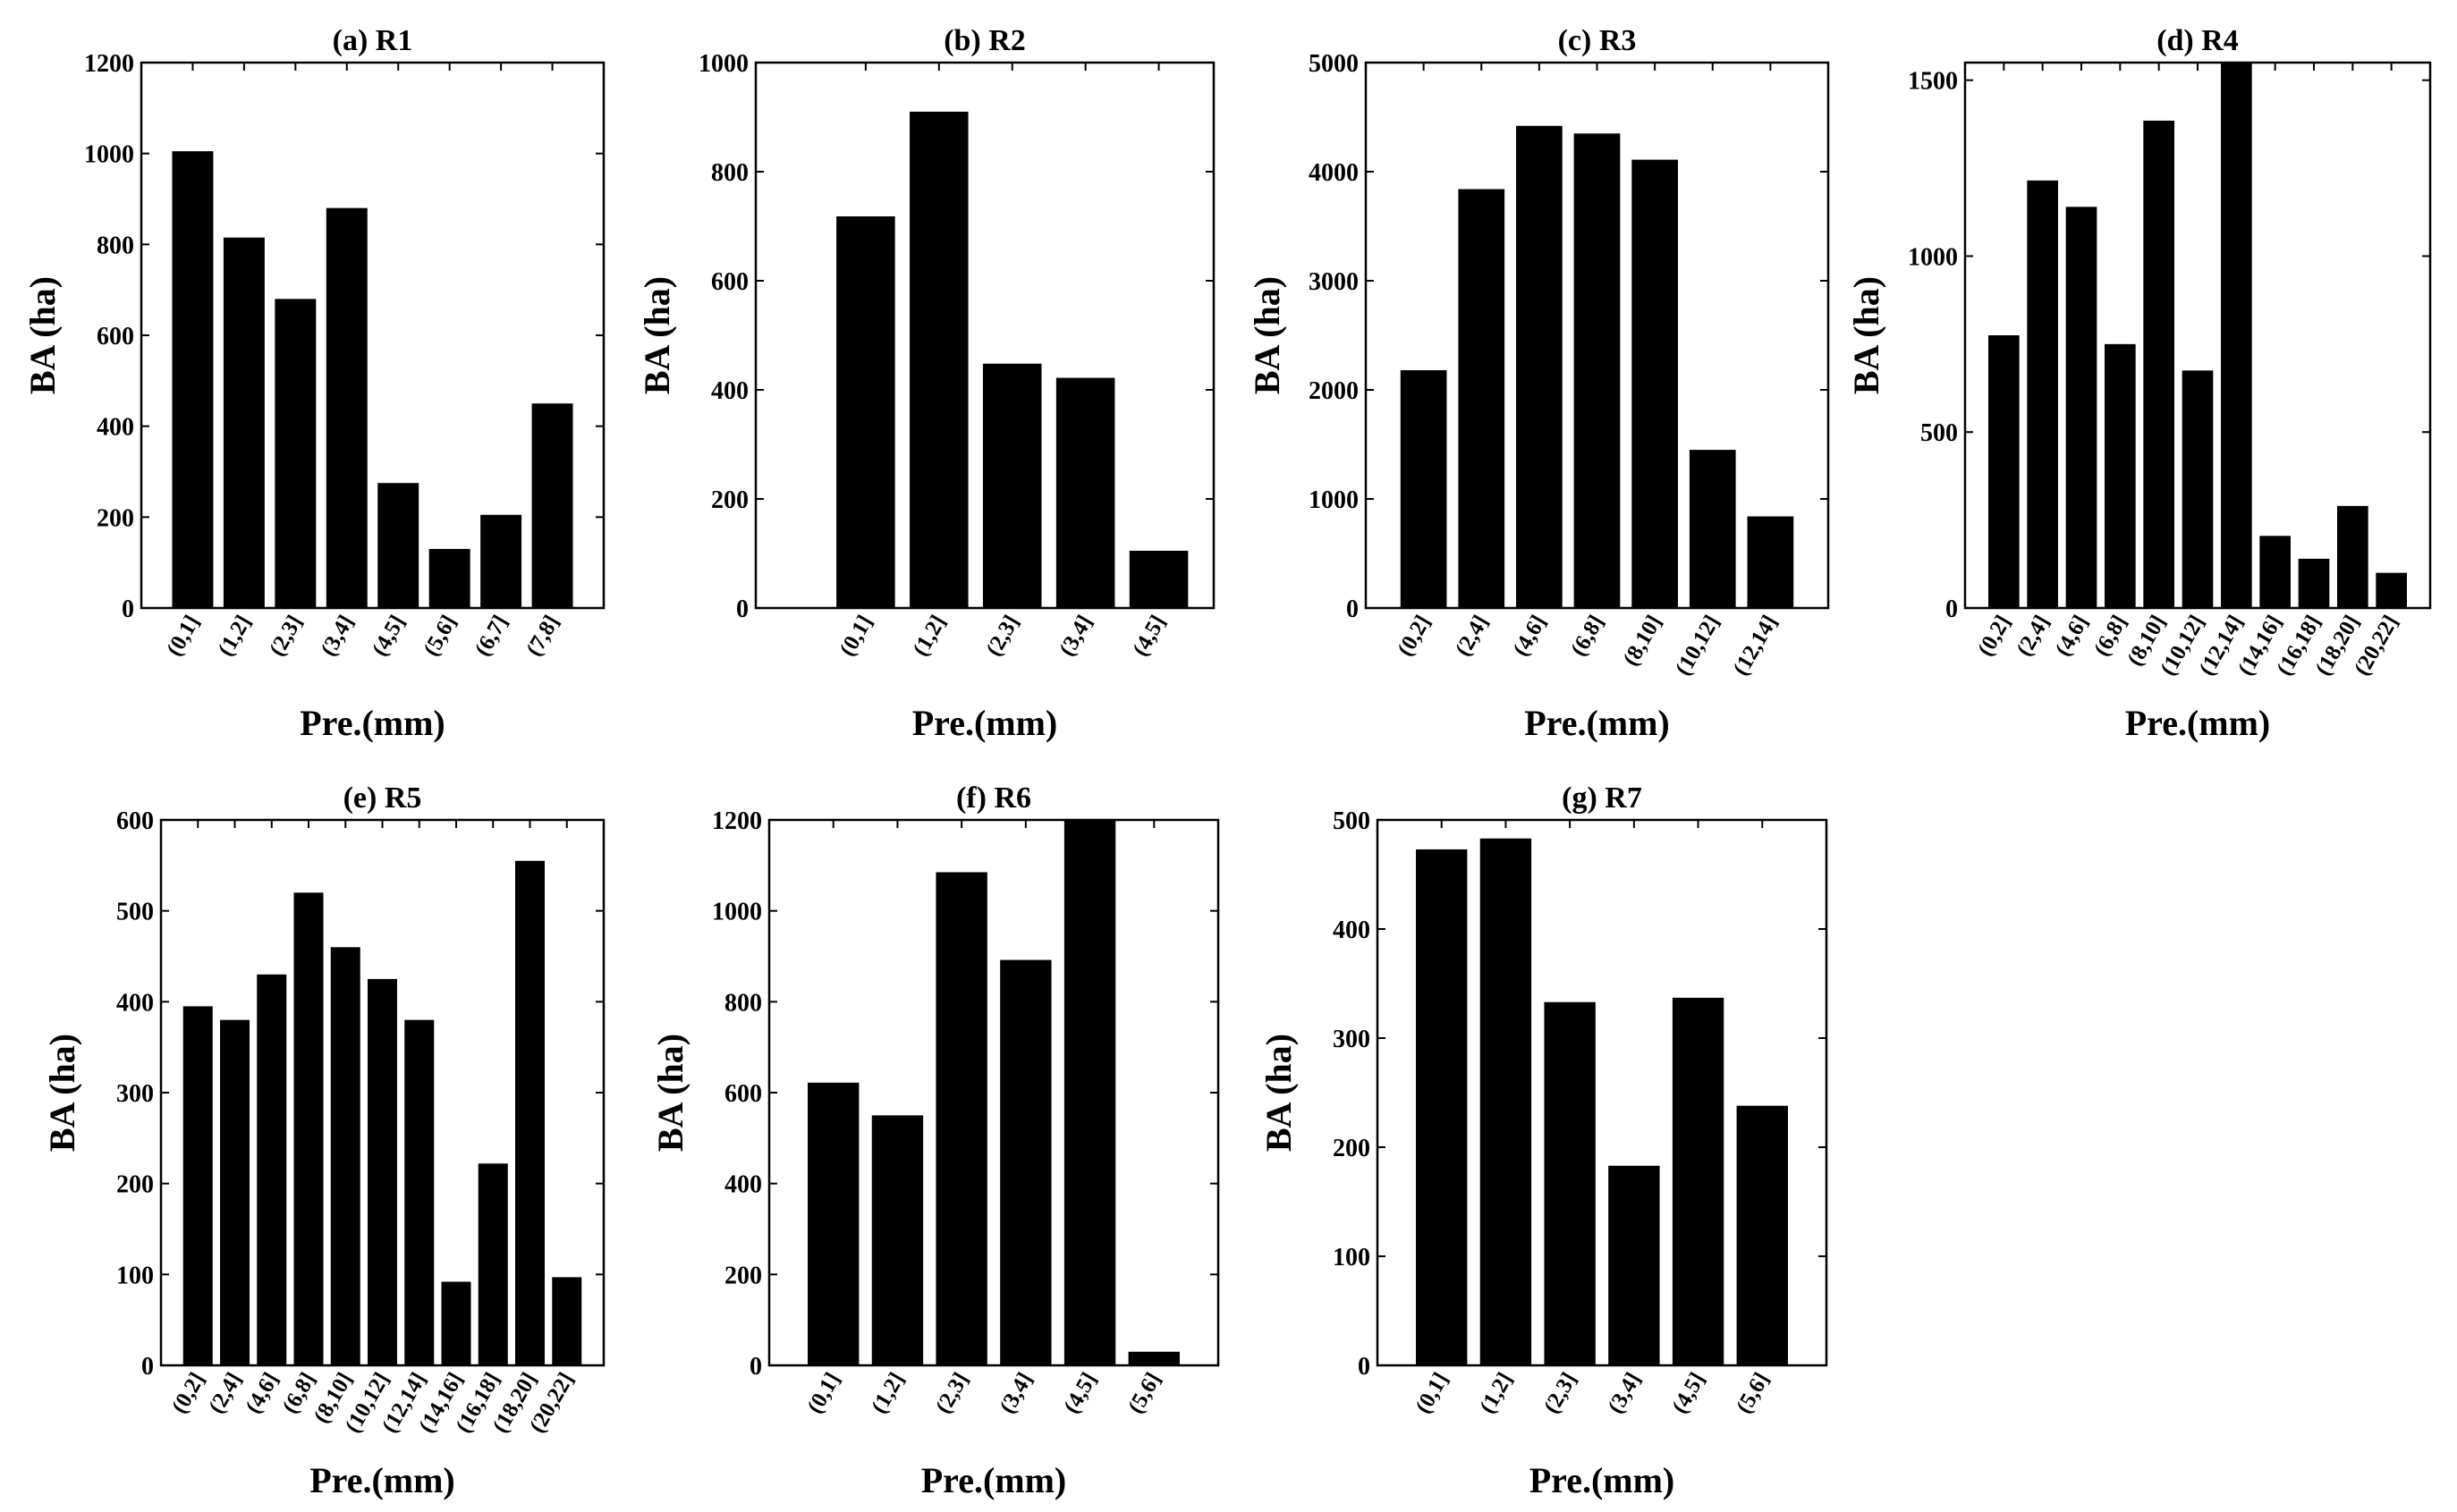 Image resolution: width=2457 pixels, height=1512 pixels. What do you see at coordinates (994, 1480) in the screenshot?
I see `x-axis-label-f: Pre.(mm)` at bounding box center [994, 1480].